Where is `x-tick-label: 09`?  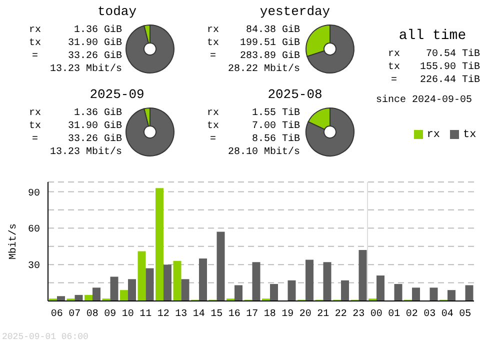 x-tick-label: 09 is located at coordinates (110, 314).